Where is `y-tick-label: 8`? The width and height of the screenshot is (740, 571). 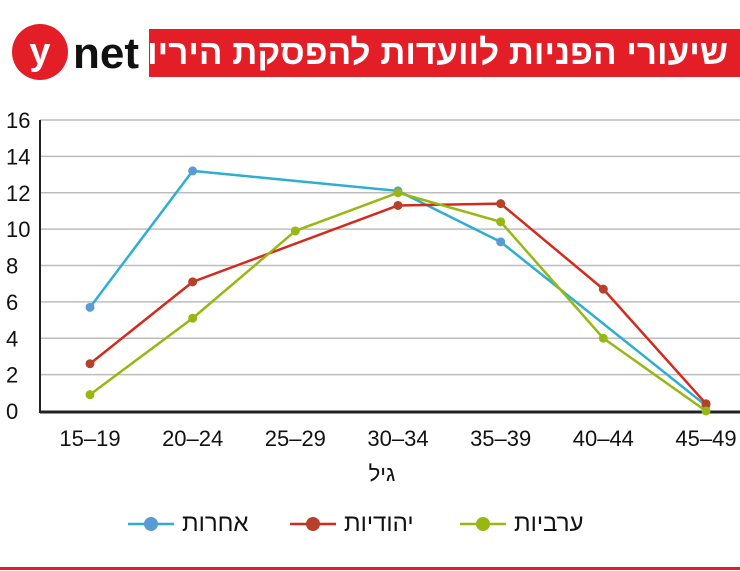 y-tick-label: 8 is located at coordinates (12, 266).